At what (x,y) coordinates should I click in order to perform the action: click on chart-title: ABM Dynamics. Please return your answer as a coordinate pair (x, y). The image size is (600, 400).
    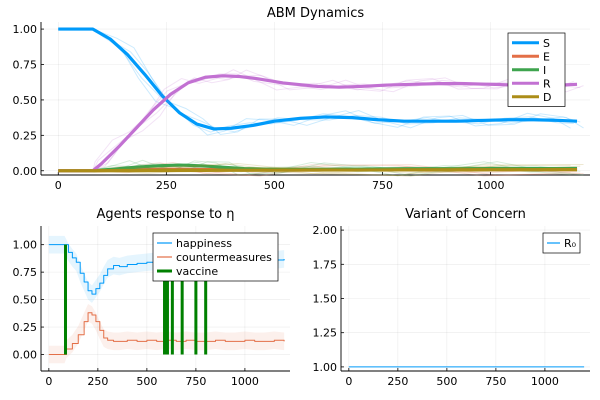
    Looking at the image, I should click on (315, 13).